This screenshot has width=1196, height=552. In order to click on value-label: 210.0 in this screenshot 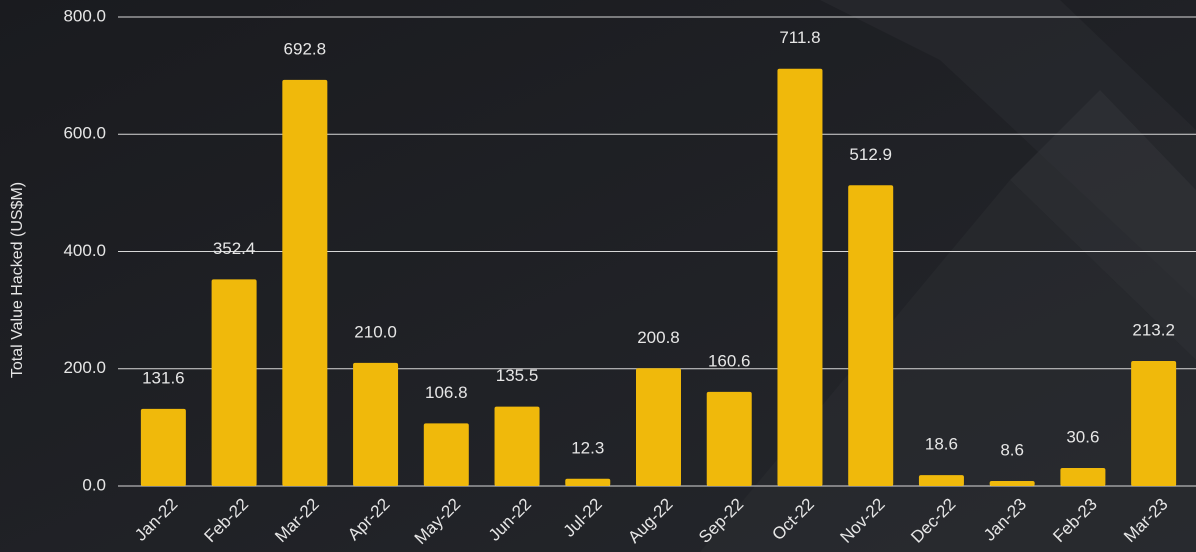, I will do `click(375, 331)`.